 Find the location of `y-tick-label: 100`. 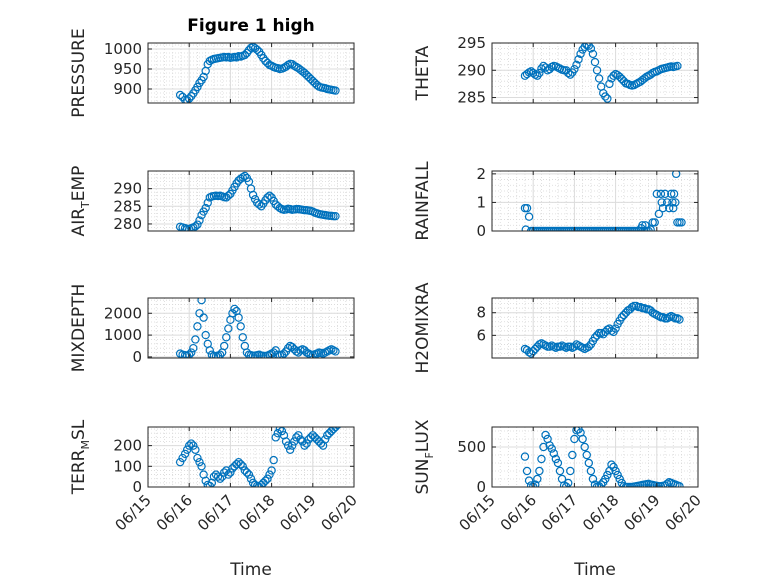

y-tick-label: 100 is located at coordinates (127, 466).